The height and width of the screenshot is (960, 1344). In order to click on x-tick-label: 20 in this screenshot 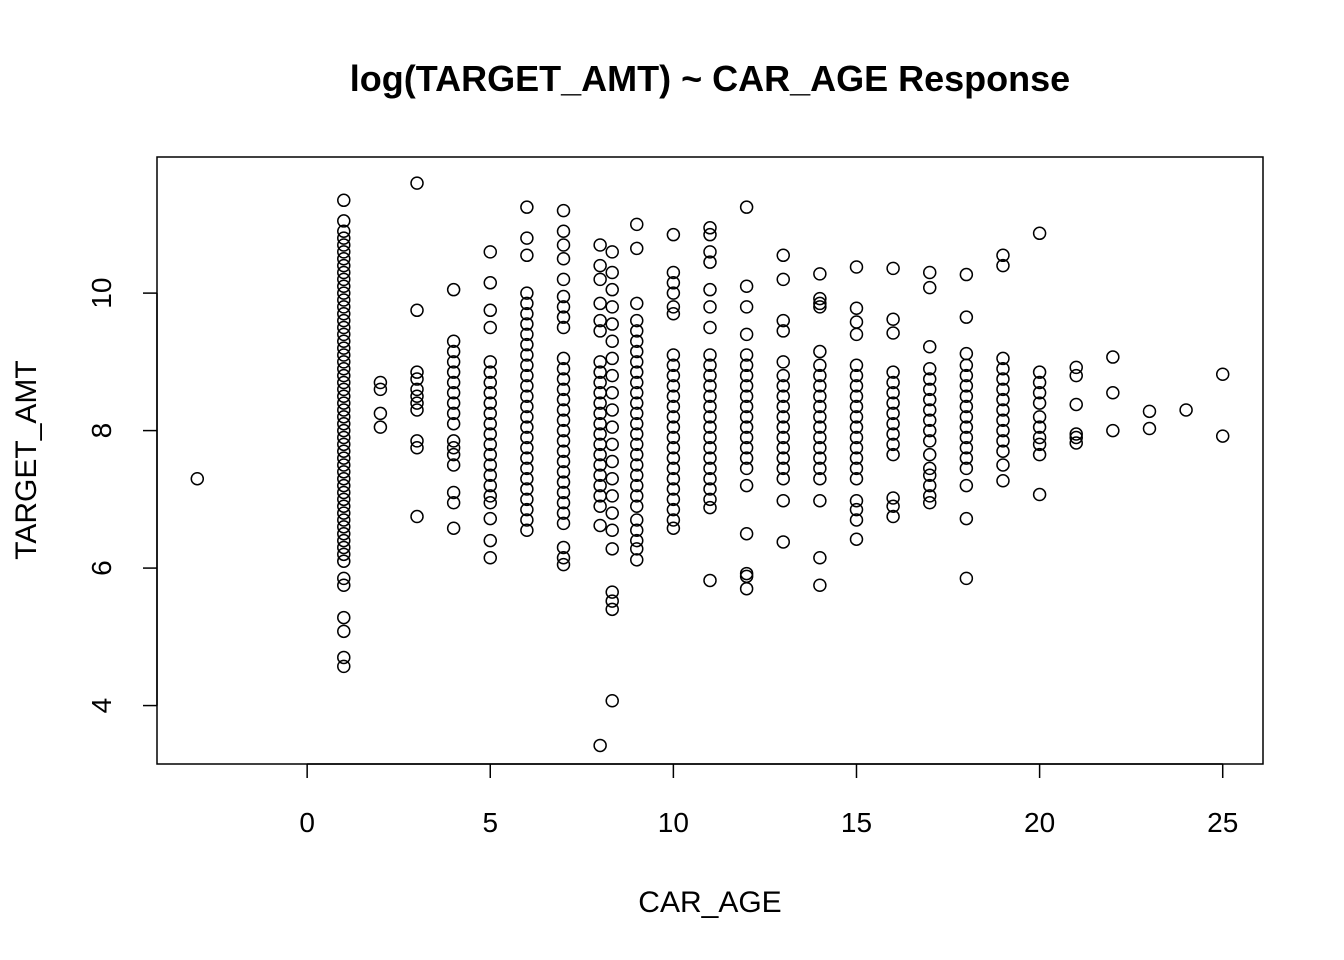, I will do `click(1039, 822)`.